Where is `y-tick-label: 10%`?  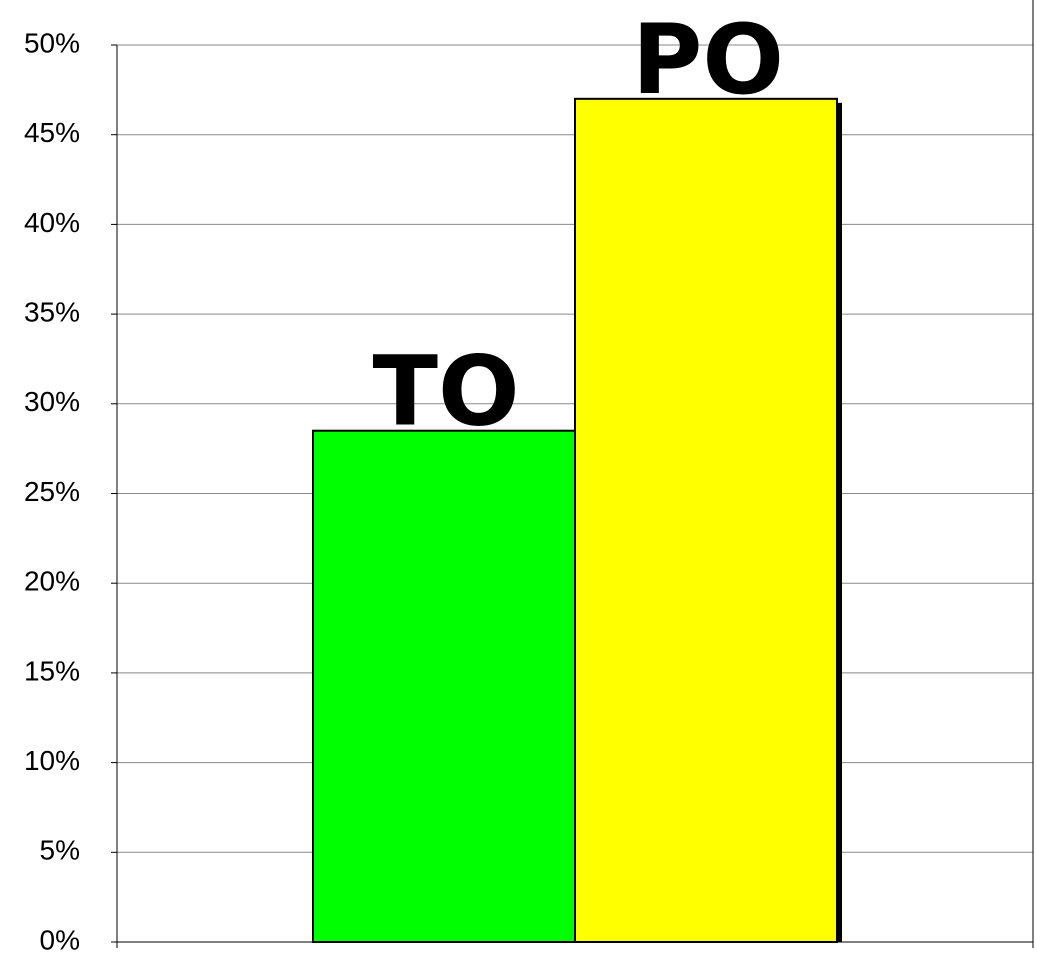
y-tick-label: 10% is located at coordinates (52, 760).